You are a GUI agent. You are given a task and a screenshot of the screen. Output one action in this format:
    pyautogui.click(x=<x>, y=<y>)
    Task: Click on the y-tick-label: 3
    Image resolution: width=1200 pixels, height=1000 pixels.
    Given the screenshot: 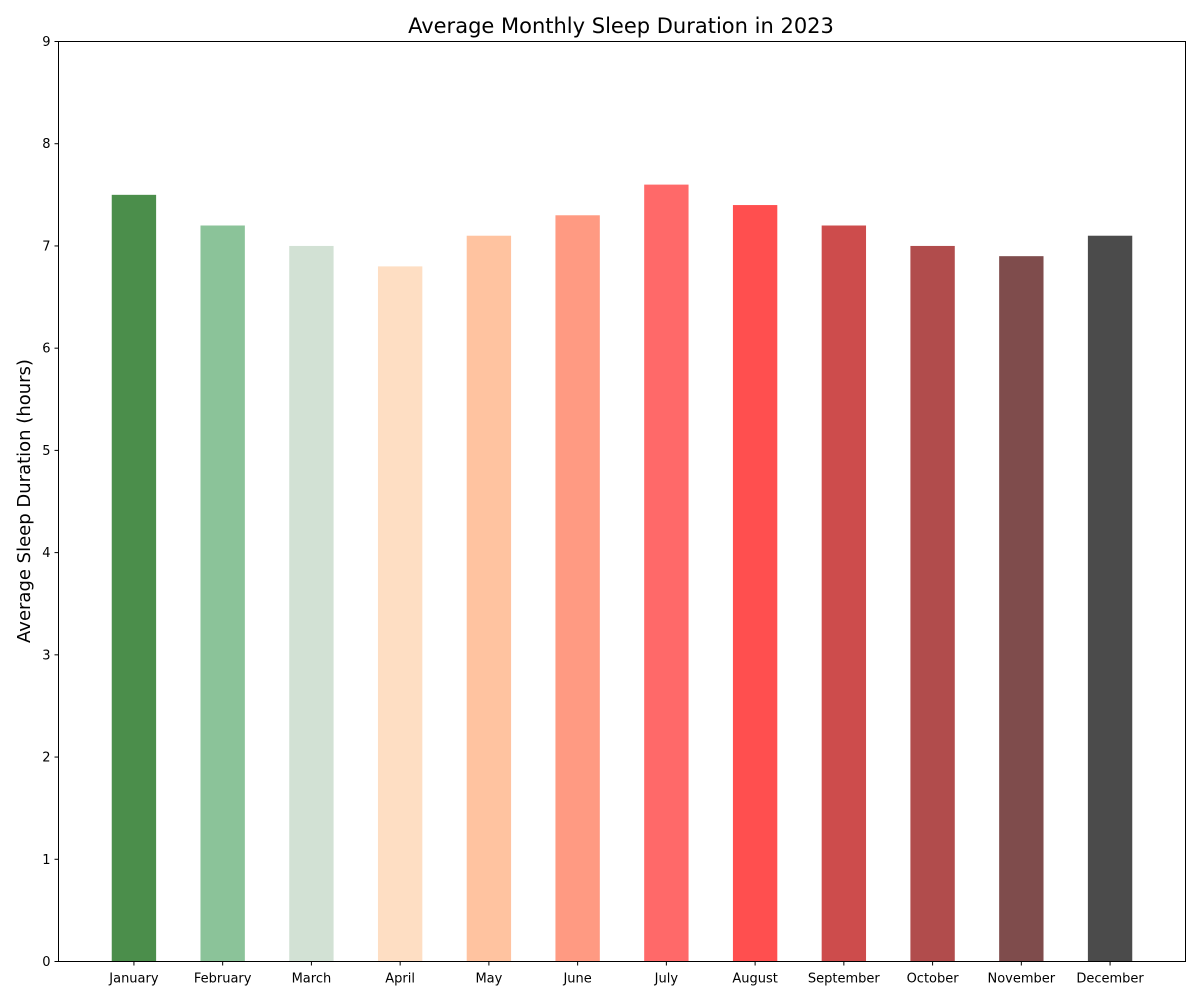 What is the action you would take?
    pyautogui.click(x=46, y=655)
    